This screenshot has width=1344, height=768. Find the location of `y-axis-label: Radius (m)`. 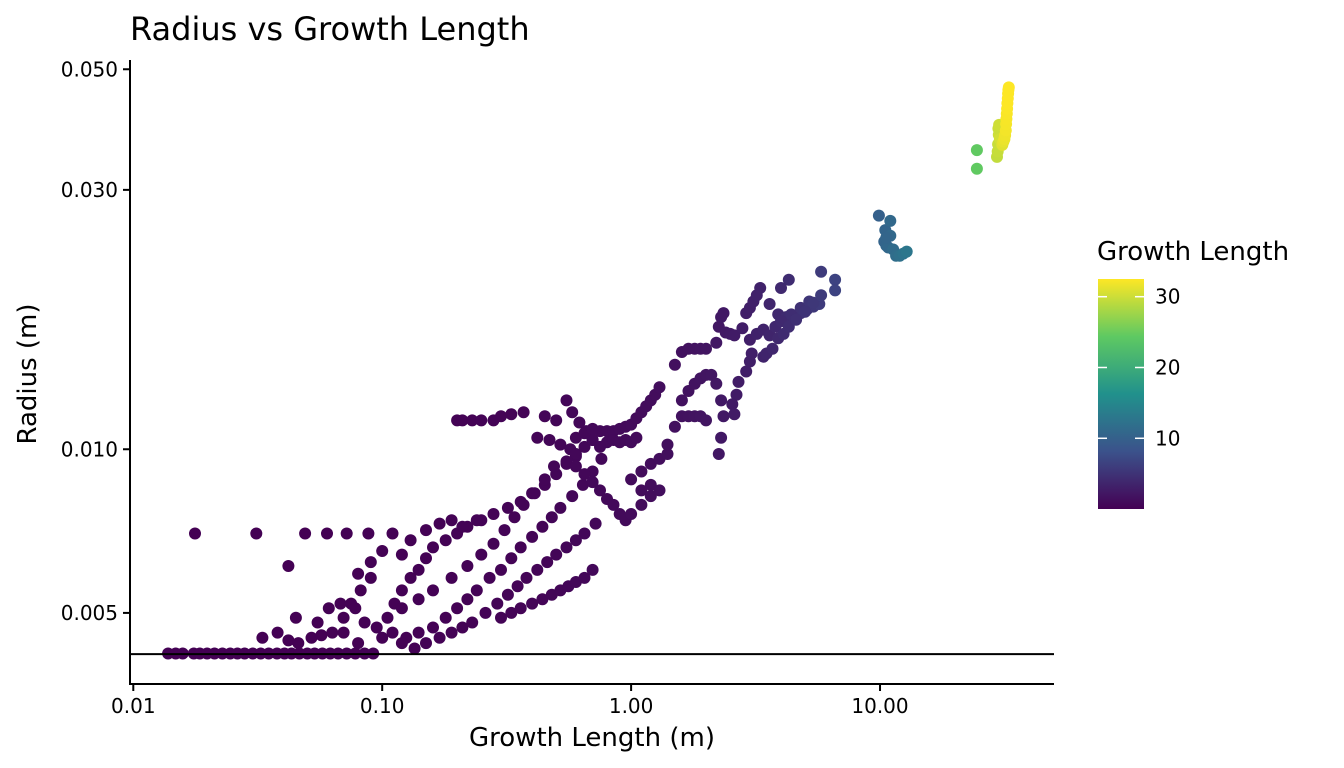

y-axis-label: Radius (m) is located at coordinates (28, 373).